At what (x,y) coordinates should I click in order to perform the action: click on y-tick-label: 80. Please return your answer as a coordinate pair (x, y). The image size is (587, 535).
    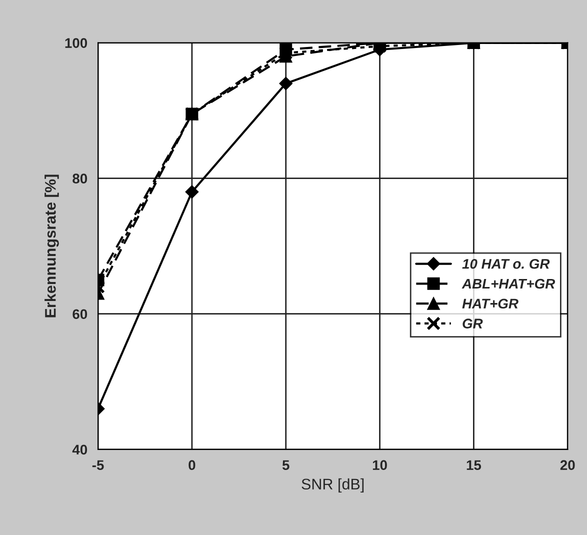
    Looking at the image, I should click on (80, 179).